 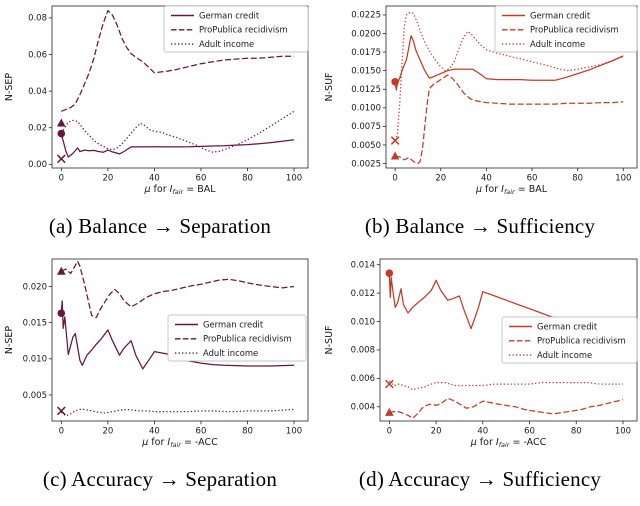 What do you see at coordinates (37, 165) in the screenshot?
I see `y-tick-label: 0.00` at bounding box center [37, 165].